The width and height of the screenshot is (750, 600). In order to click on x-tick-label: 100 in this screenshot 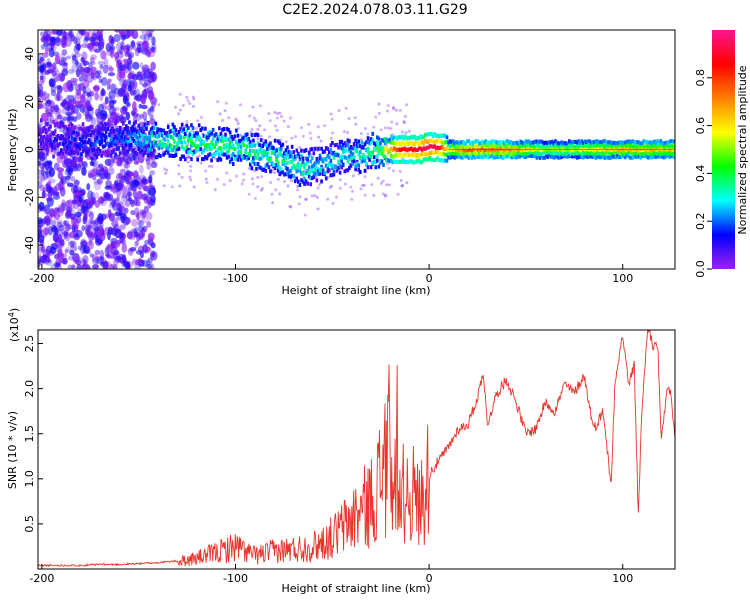, I will do `click(622, 578)`.